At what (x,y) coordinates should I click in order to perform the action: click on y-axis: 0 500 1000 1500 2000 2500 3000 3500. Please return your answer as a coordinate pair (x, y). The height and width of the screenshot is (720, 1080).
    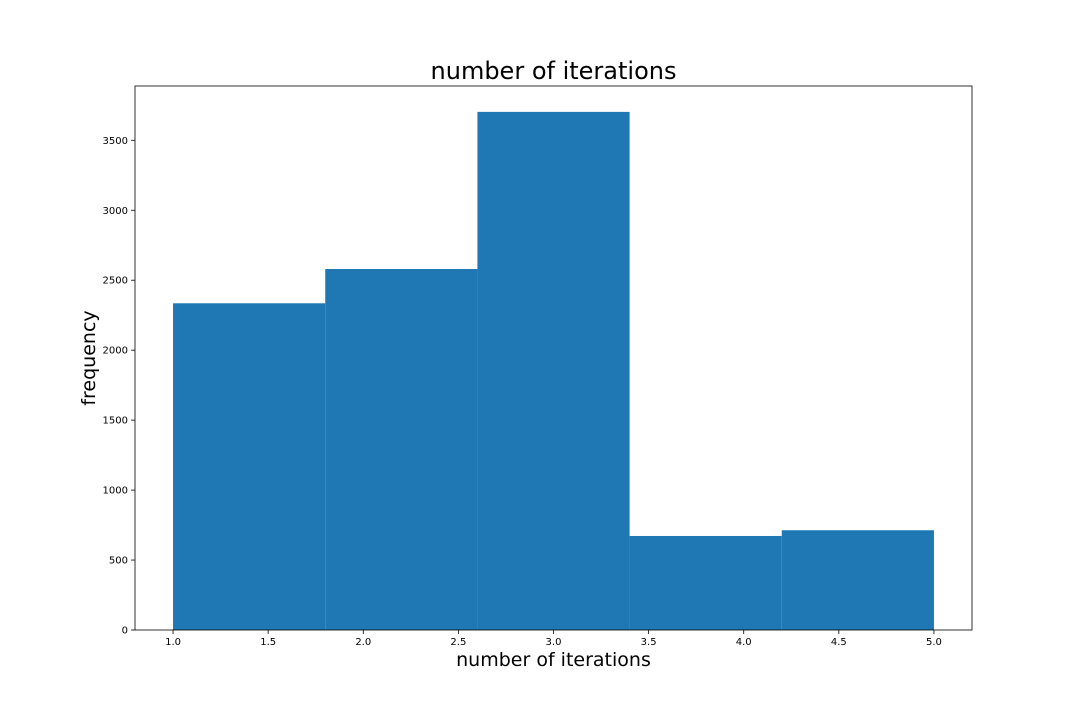
    Looking at the image, I should click on (119, 386).